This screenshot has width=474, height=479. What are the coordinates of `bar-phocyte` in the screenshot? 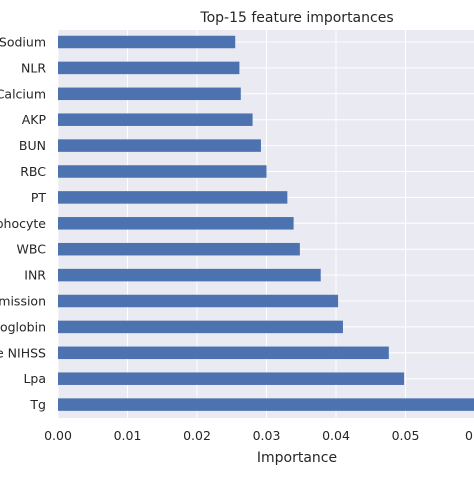 It's located at (176, 223).